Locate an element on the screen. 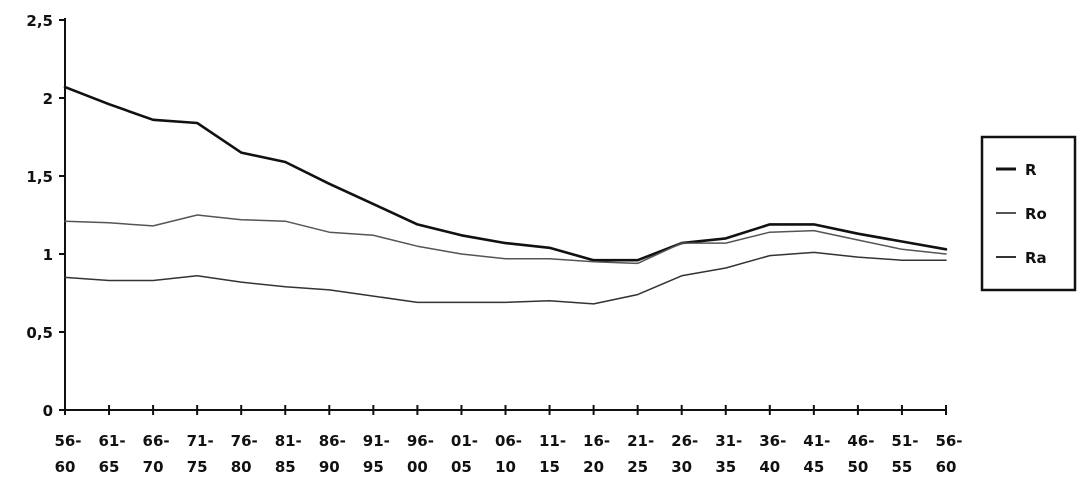 The height and width of the screenshot is (482, 1086). x-tick-label-bottom: 75 is located at coordinates (197, 467).